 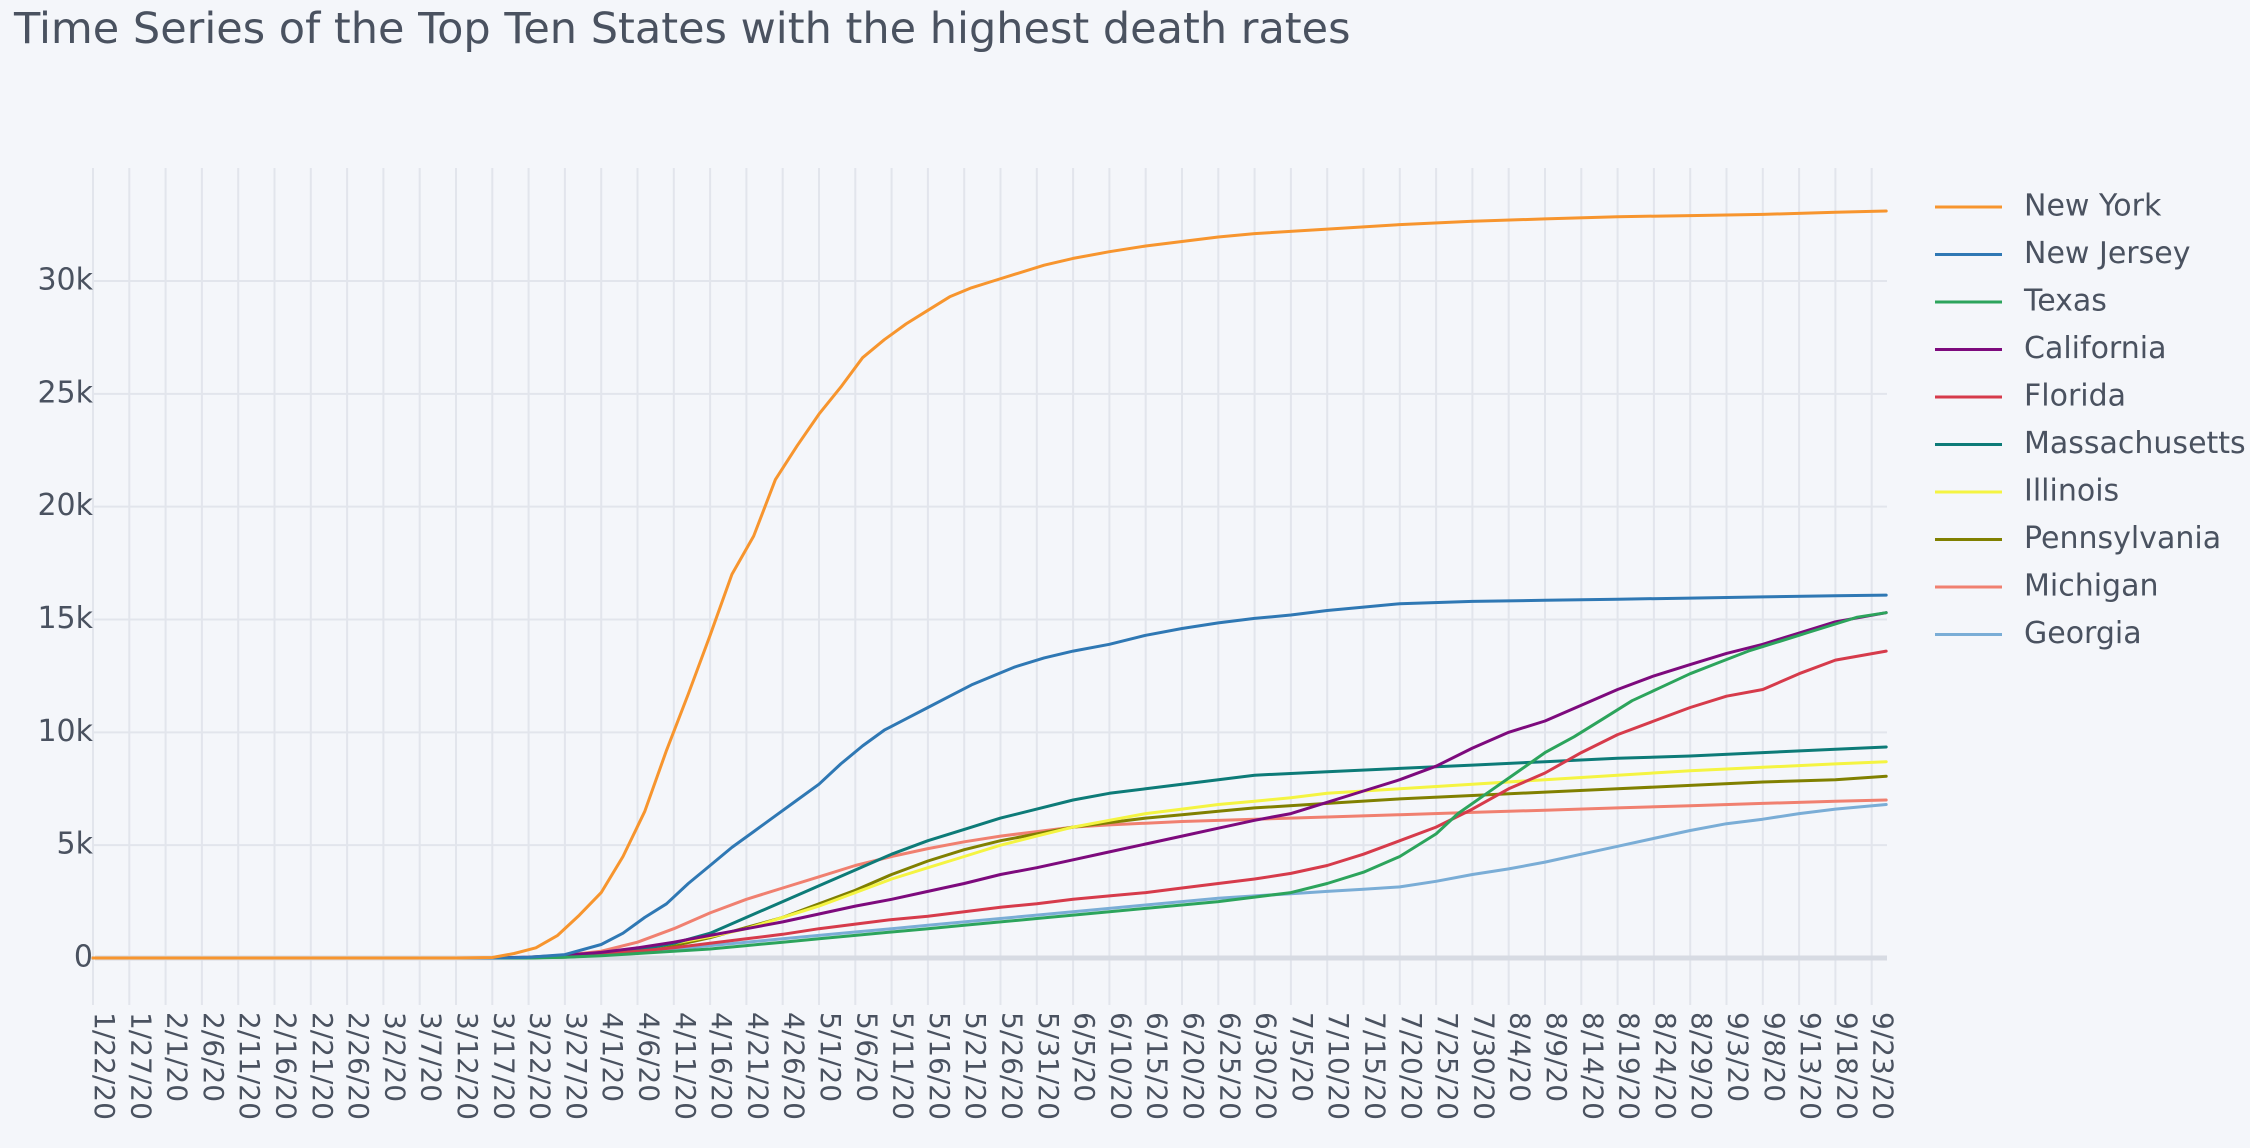 What do you see at coordinates (1846, 1066) in the screenshot?
I see `x-tick-label: 9/18/20` at bounding box center [1846, 1066].